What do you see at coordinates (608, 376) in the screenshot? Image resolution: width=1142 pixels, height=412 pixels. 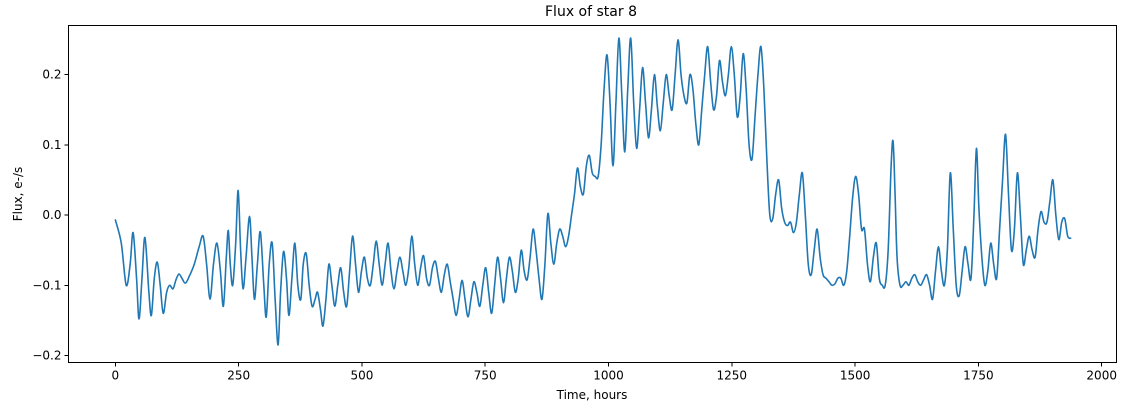 I see `x-tick-label: 1000` at bounding box center [608, 376].